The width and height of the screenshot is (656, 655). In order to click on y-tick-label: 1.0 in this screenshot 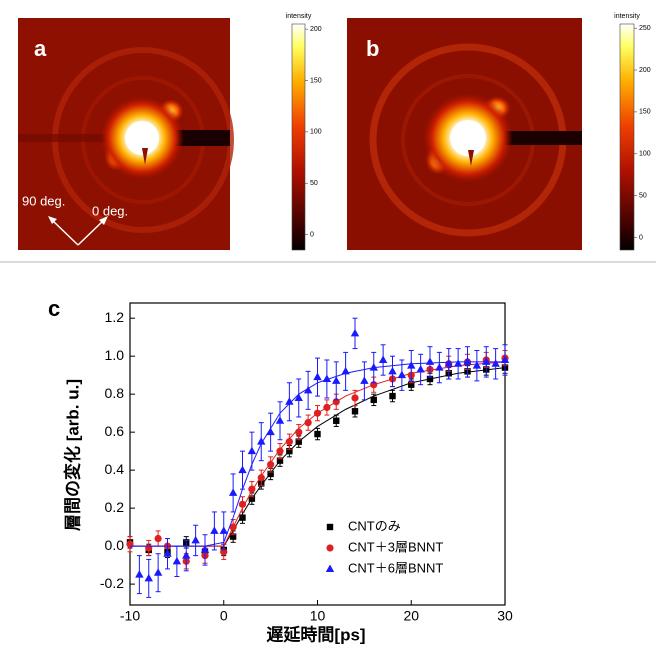, I will do `click(115, 355)`.